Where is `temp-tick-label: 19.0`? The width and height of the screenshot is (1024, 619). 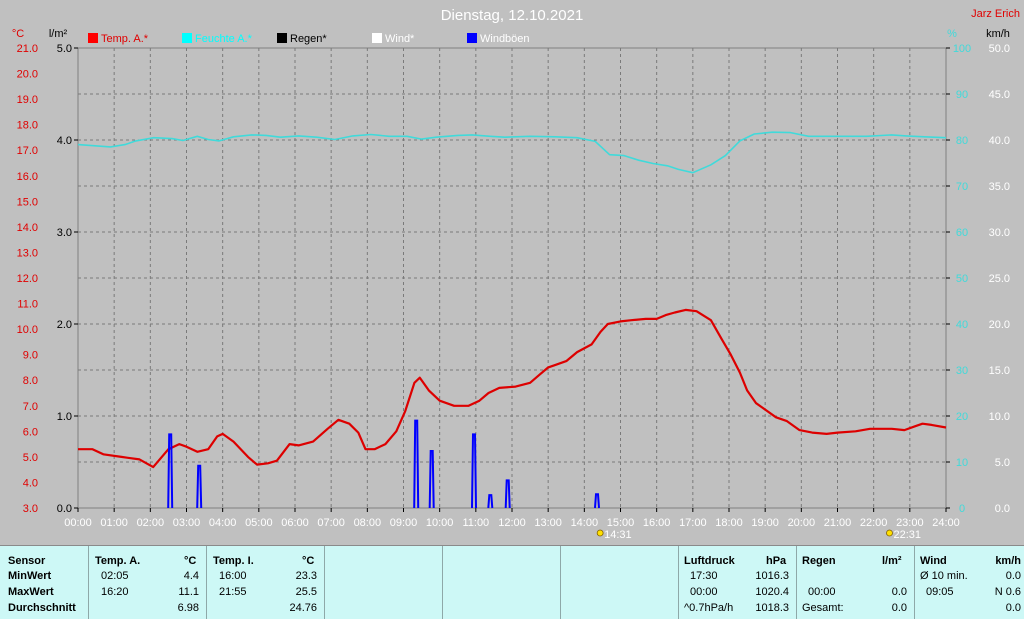 temp-tick-label: 19.0 is located at coordinates (27, 100).